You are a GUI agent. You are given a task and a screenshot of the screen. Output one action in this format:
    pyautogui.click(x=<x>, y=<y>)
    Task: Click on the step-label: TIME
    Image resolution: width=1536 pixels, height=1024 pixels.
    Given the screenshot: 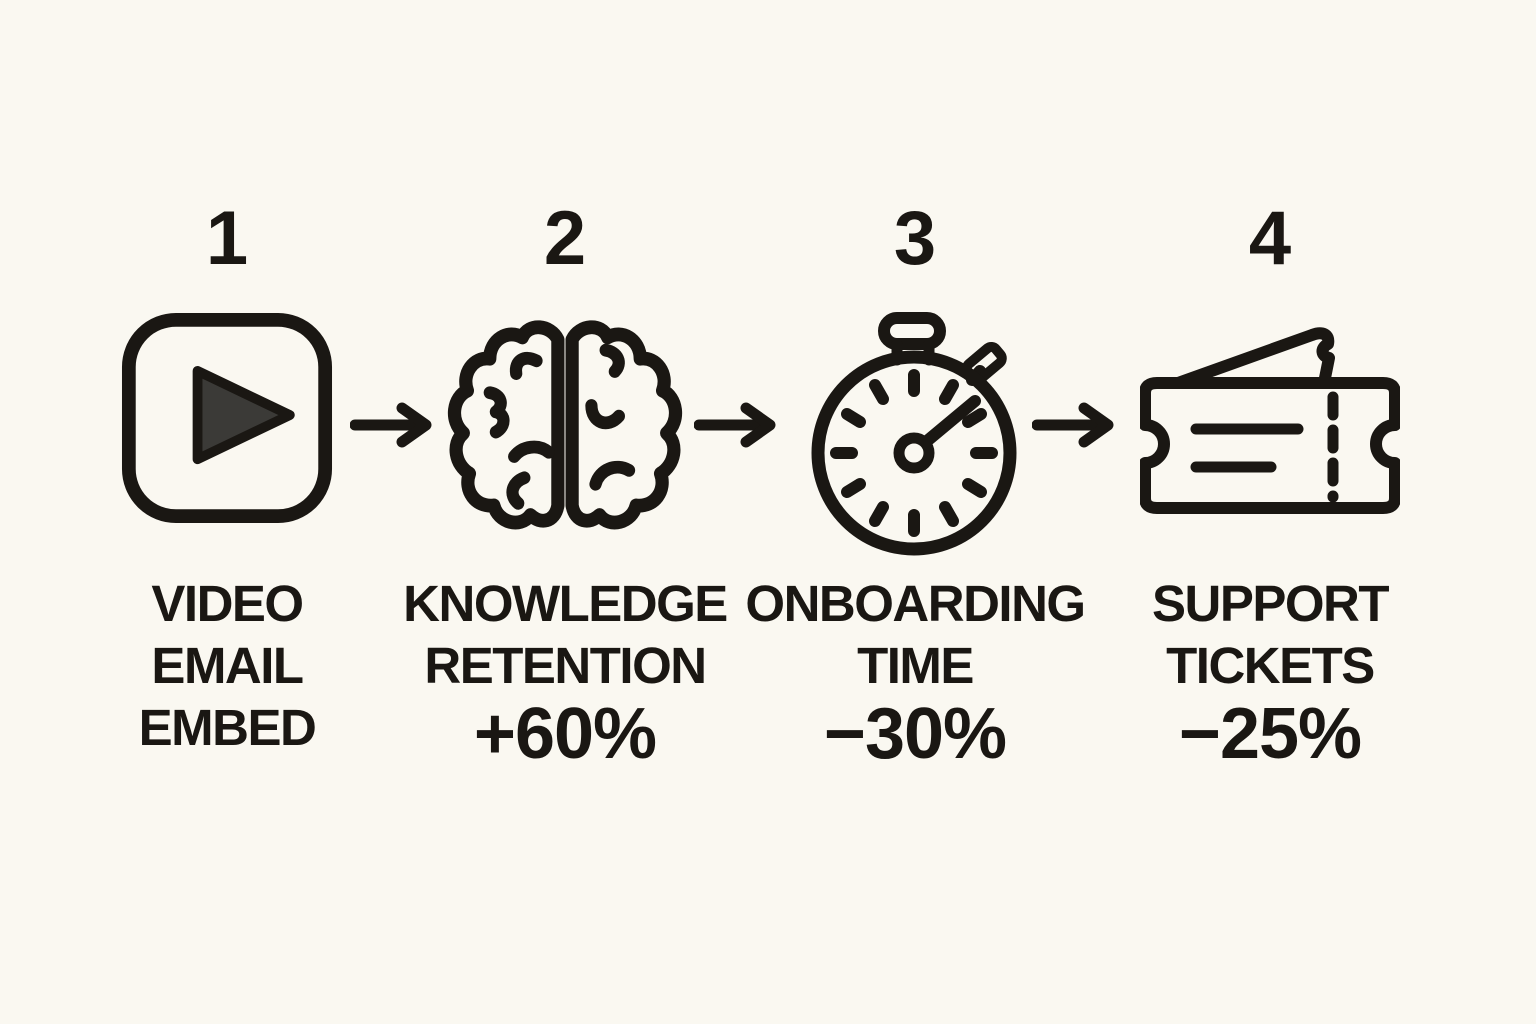 What is the action you would take?
    pyautogui.click(x=915, y=665)
    